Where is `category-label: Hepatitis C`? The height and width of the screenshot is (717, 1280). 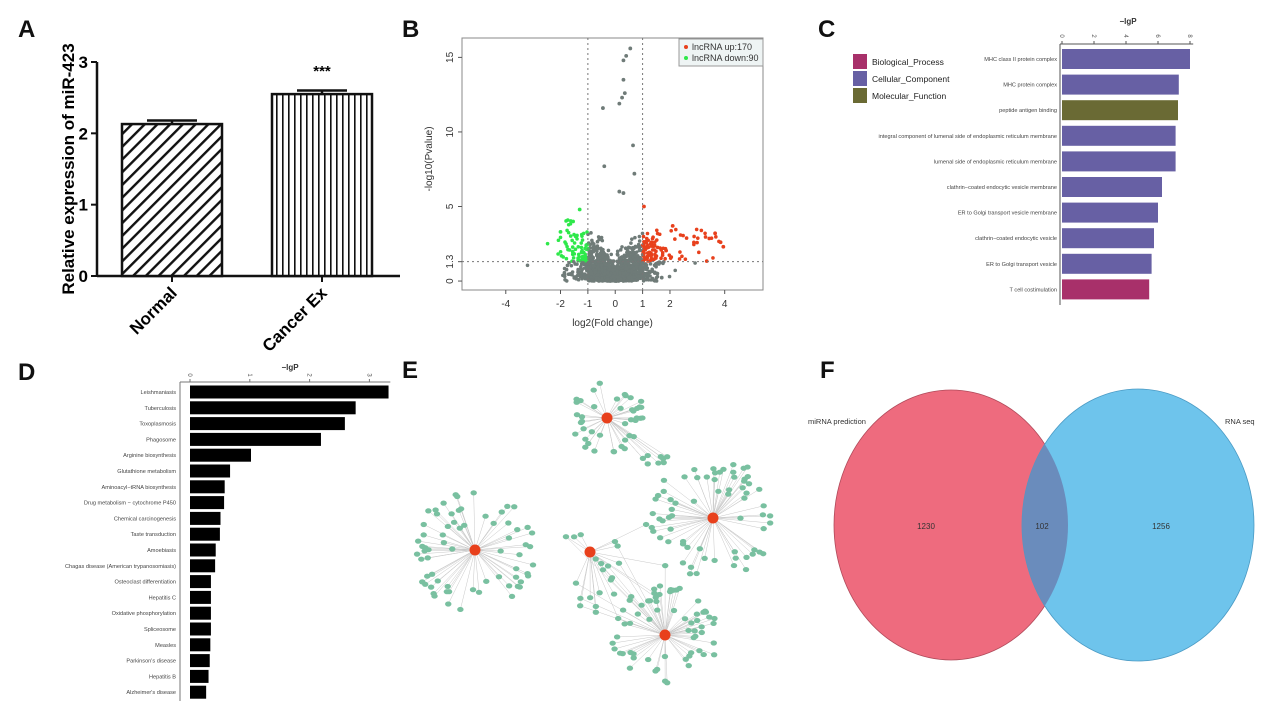 category-label: Hepatitis C is located at coordinates (162, 598).